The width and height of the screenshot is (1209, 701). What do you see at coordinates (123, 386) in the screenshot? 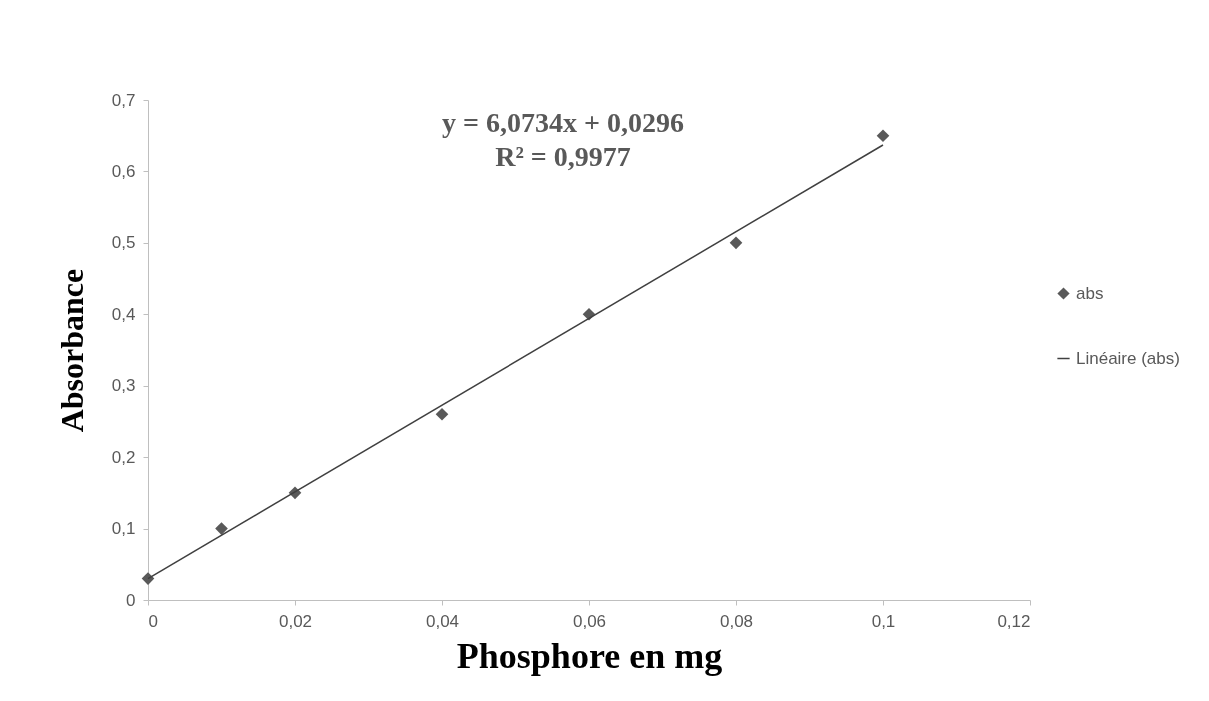
I see `y-tick-label: 0,3` at bounding box center [123, 386].